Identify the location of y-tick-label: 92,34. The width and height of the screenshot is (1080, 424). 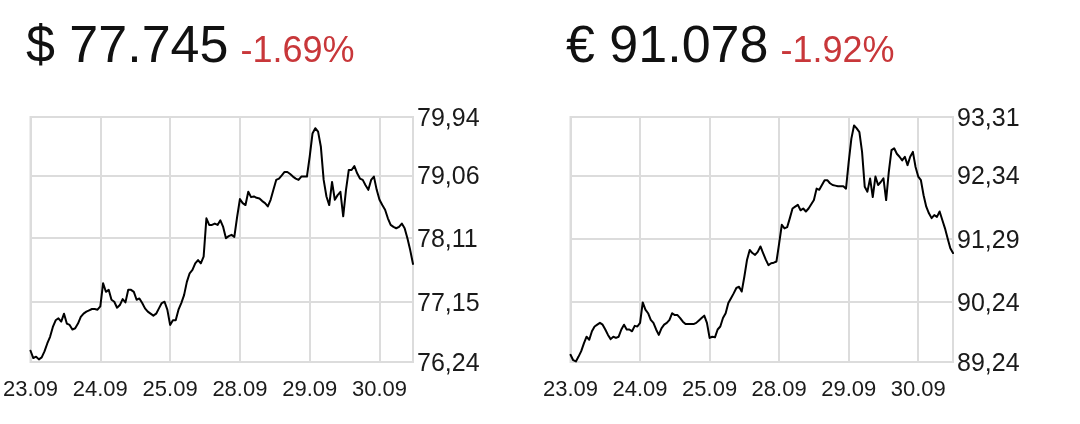
(988, 175).